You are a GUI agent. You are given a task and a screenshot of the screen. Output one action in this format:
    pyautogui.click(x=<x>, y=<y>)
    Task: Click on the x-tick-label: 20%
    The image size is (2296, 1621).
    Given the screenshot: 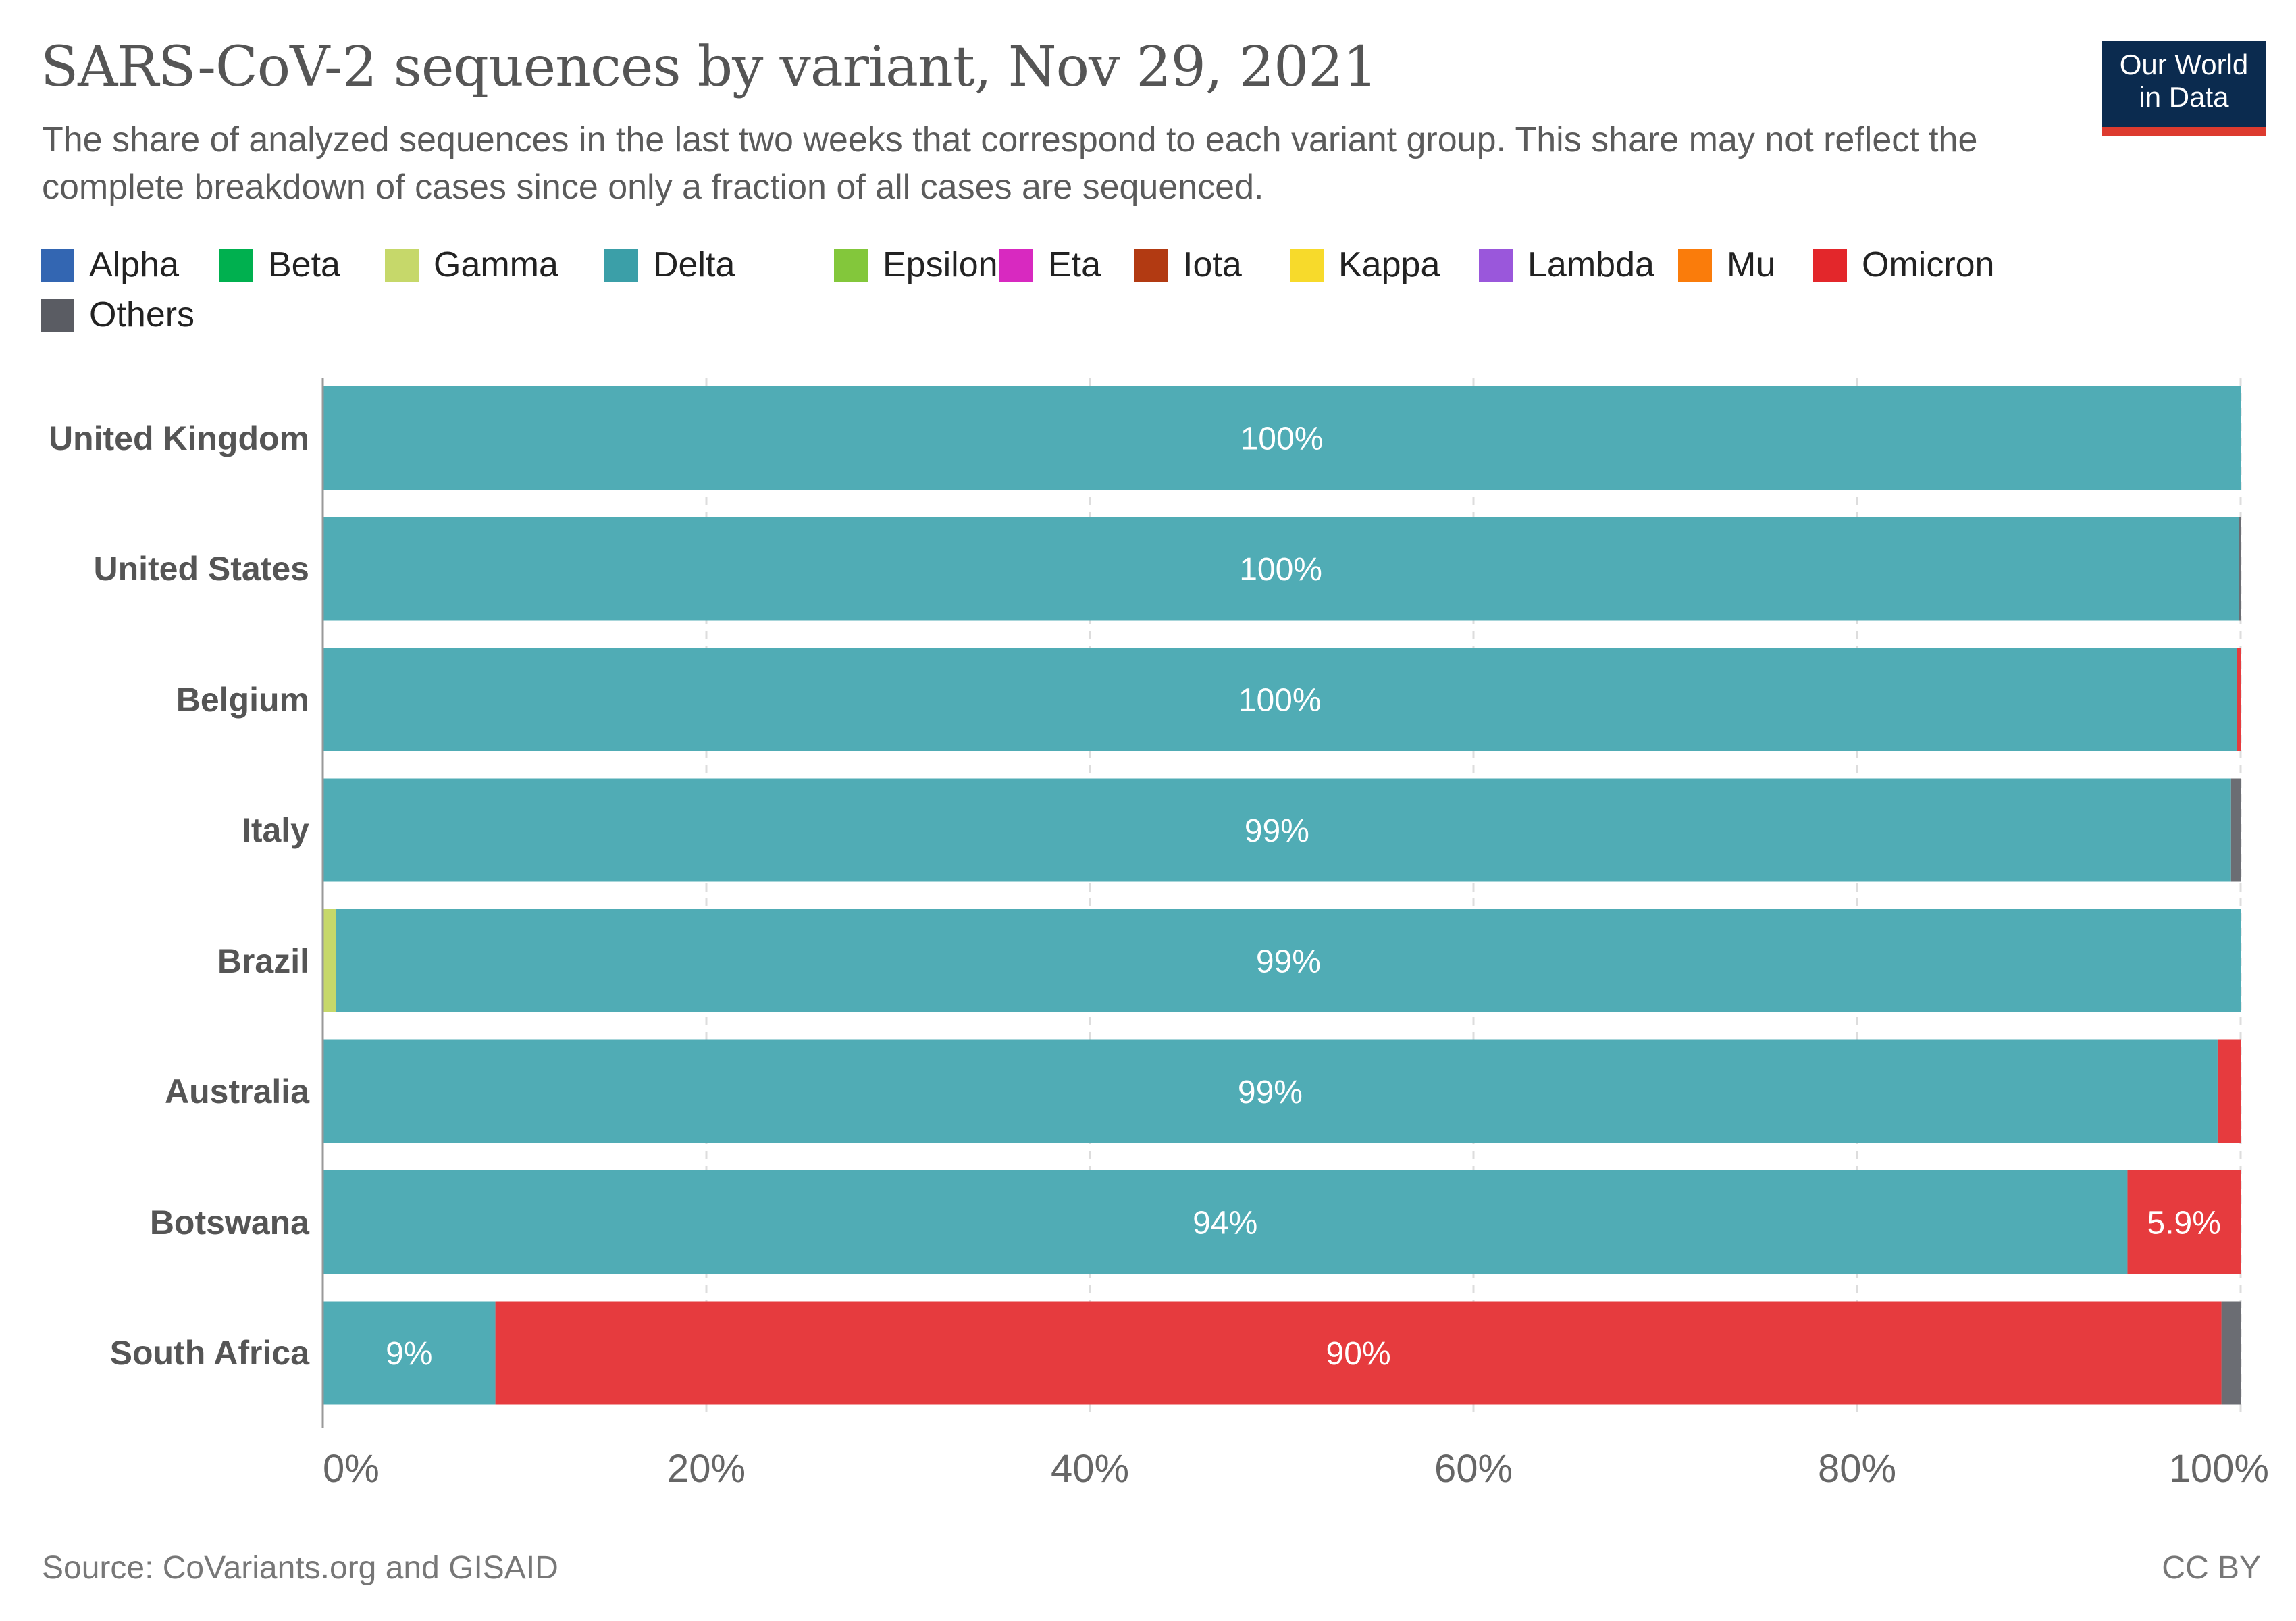 What is the action you would take?
    pyautogui.click(x=706, y=1469)
    